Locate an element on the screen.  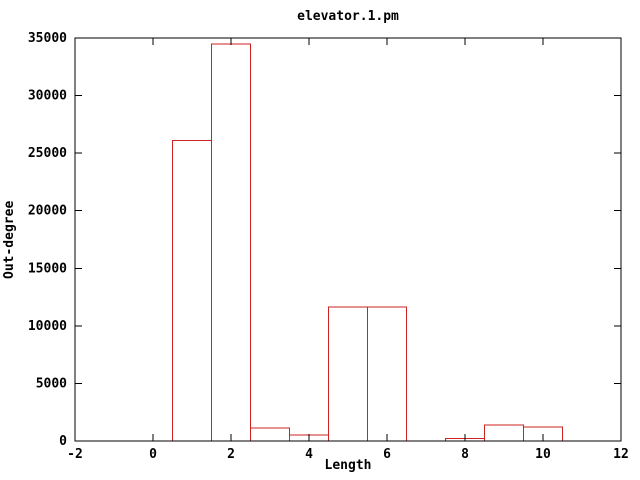
x-tick-label: 6 is located at coordinates (387, 454).